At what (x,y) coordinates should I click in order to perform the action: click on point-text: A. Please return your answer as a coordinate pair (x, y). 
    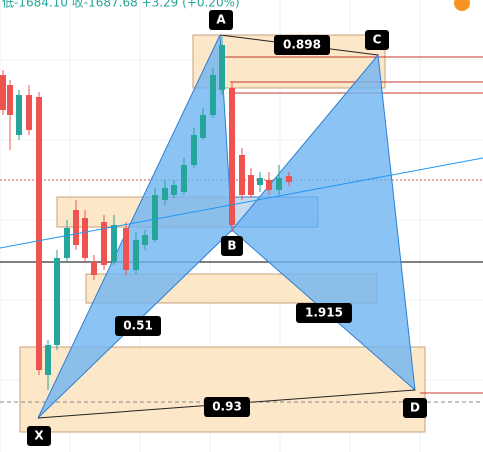
    Looking at the image, I should click on (221, 20).